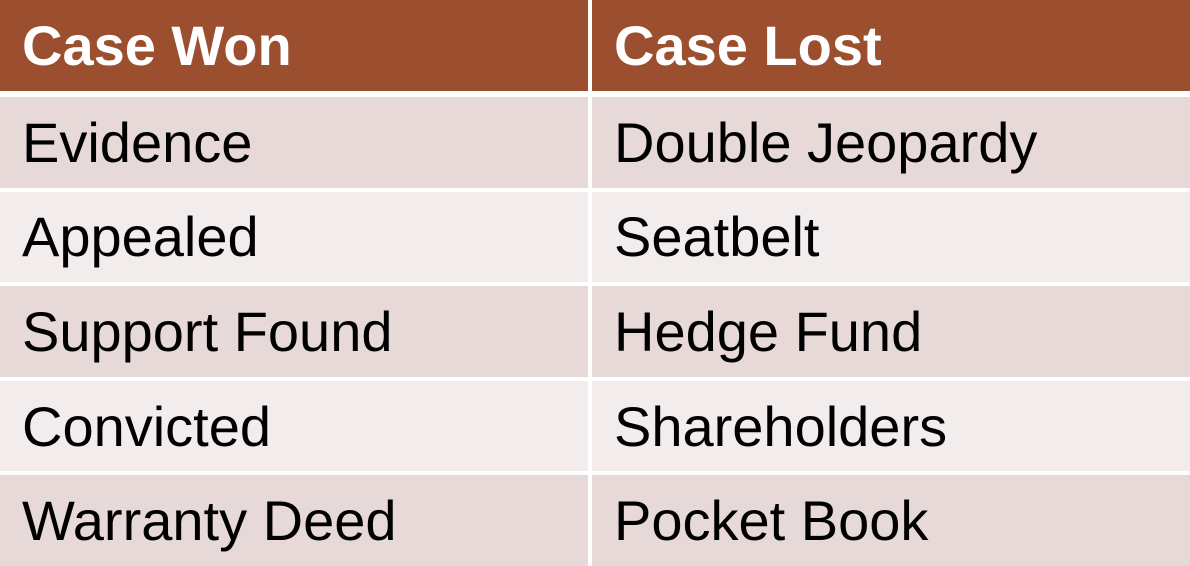 The height and width of the screenshot is (566, 1190). I want to click on cell-case-won: Evidence, so click(296, 144).